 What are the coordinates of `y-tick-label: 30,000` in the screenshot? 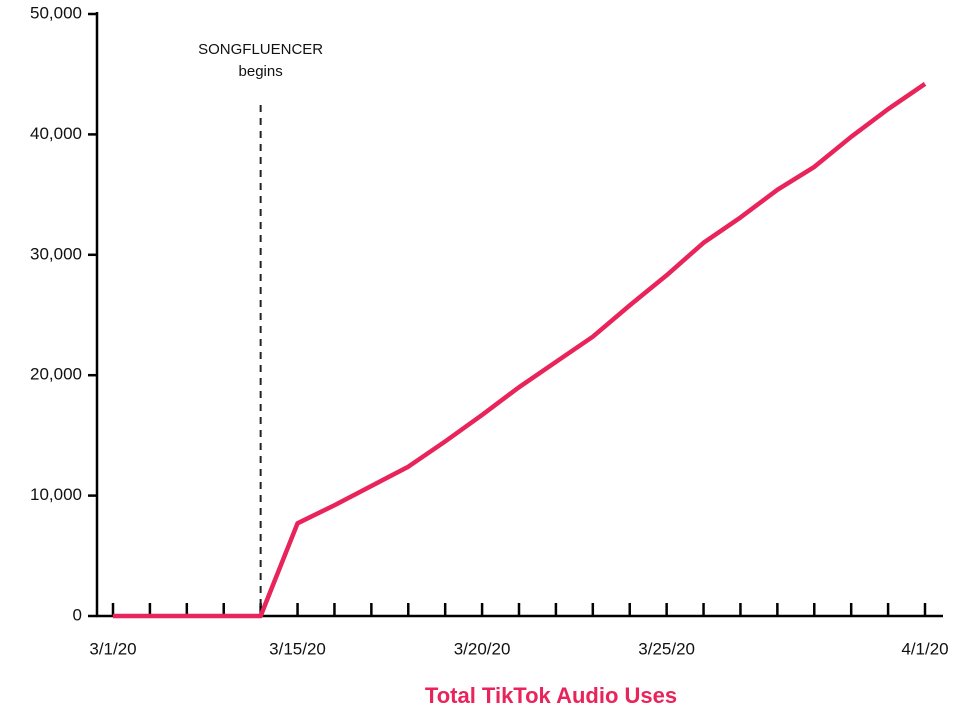 It's located at (56, 253).